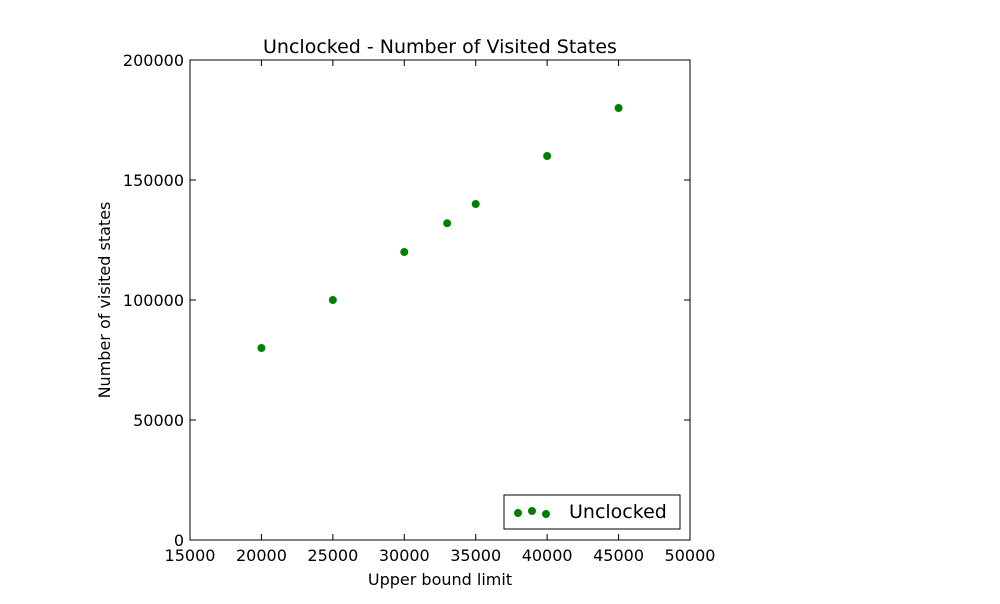 The width and height of the screenshot is (1000, 604). I want to click on x-tick-label: 40000, so click(547, 555).